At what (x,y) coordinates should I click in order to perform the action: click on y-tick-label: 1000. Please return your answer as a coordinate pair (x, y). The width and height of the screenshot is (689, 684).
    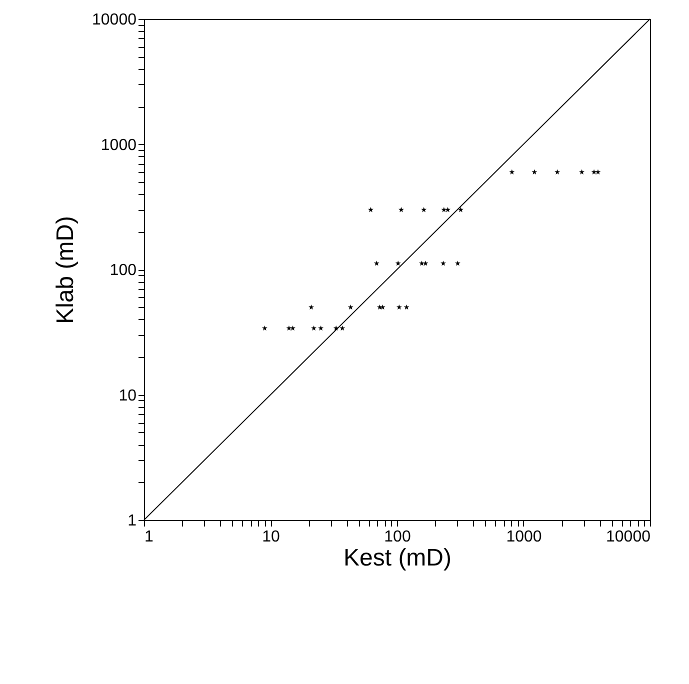
    Looking at the image, I should click on (118, 145).